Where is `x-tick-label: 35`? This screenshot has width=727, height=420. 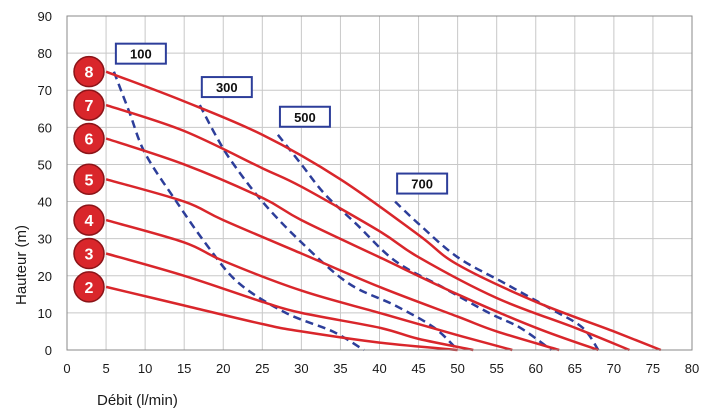
x-tick-label: 35 is located at coordinates (340, 368).